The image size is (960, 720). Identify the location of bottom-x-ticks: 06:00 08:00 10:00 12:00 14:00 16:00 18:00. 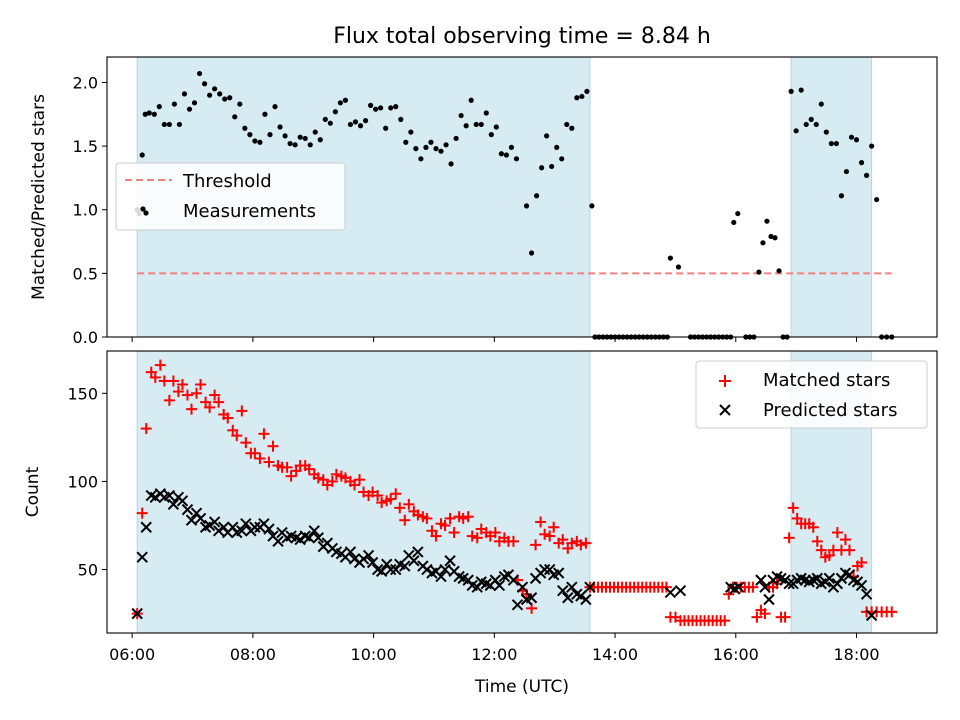
(494, 648).